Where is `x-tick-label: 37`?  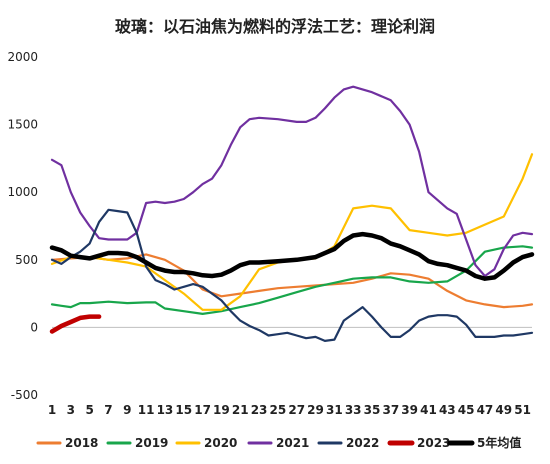
x-tick-label: 37 is located at coordinates (390, 410).